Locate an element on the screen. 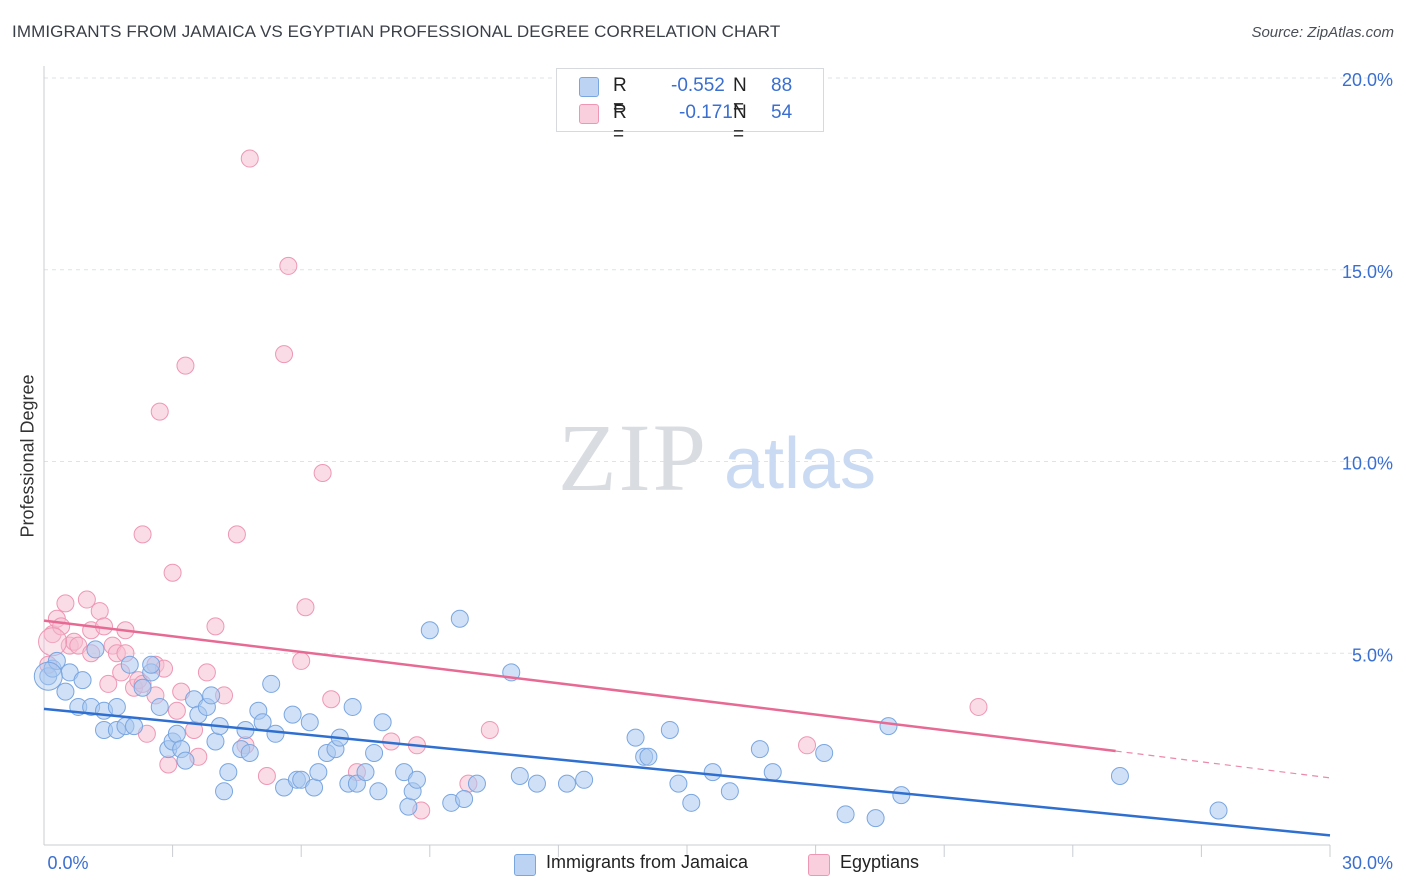 The width and height of the screenshot is (1406, 892). egyptians-legend-swatch is located at coordinates (819, 865).